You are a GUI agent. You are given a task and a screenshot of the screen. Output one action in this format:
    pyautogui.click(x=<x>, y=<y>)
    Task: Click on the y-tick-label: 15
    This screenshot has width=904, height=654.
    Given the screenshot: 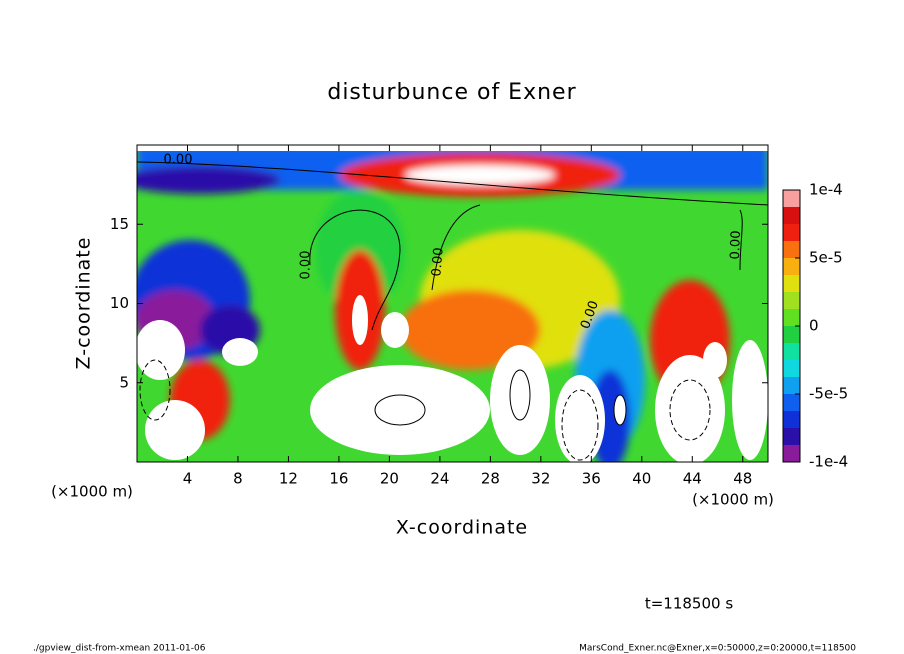 What is the action you would take?
    pyautogui.click(x=119, y=224)
    